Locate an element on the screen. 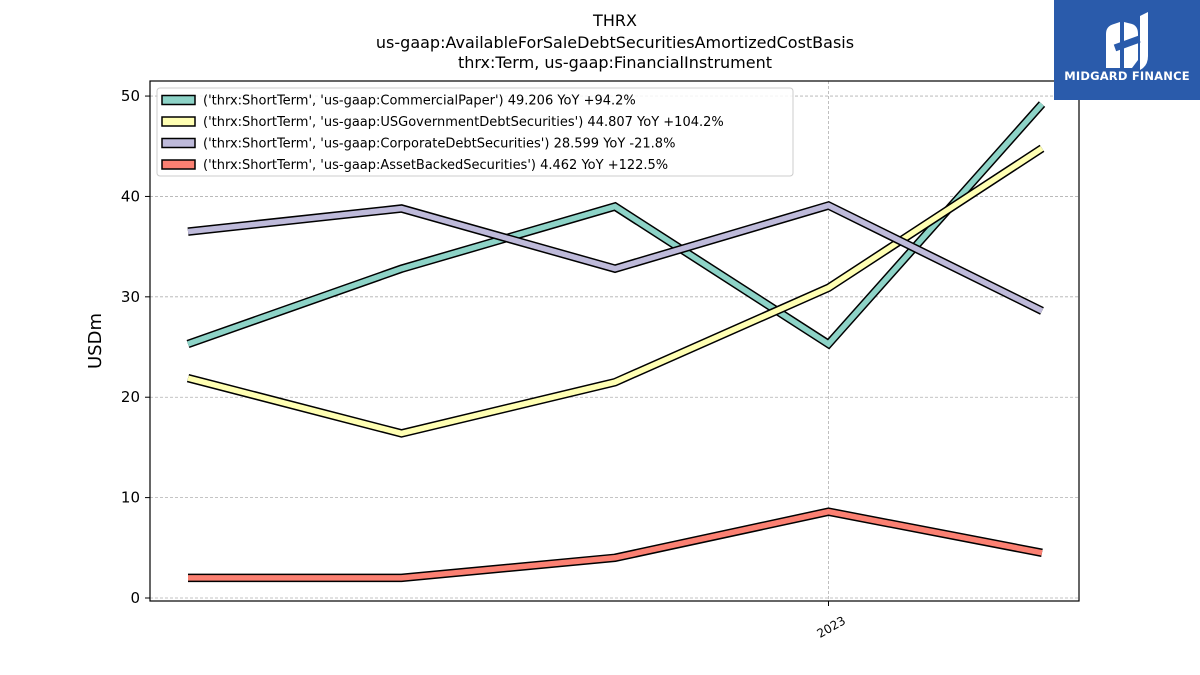 The width and height of the screenshot is (1200, 675). y-tick-label: 0 is located at coordinates (135, 598).